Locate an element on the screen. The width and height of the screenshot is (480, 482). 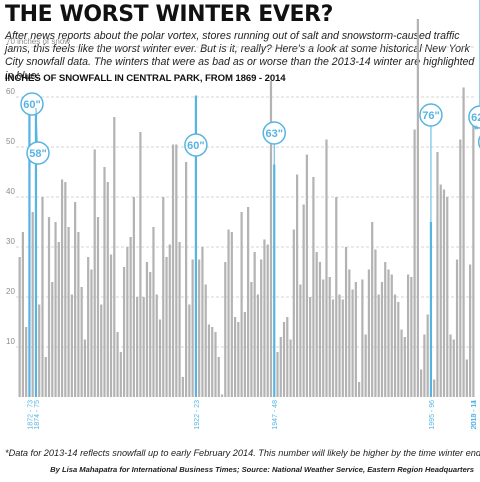
season-label: 1947 - 48 is located at coordinates (275, 415).